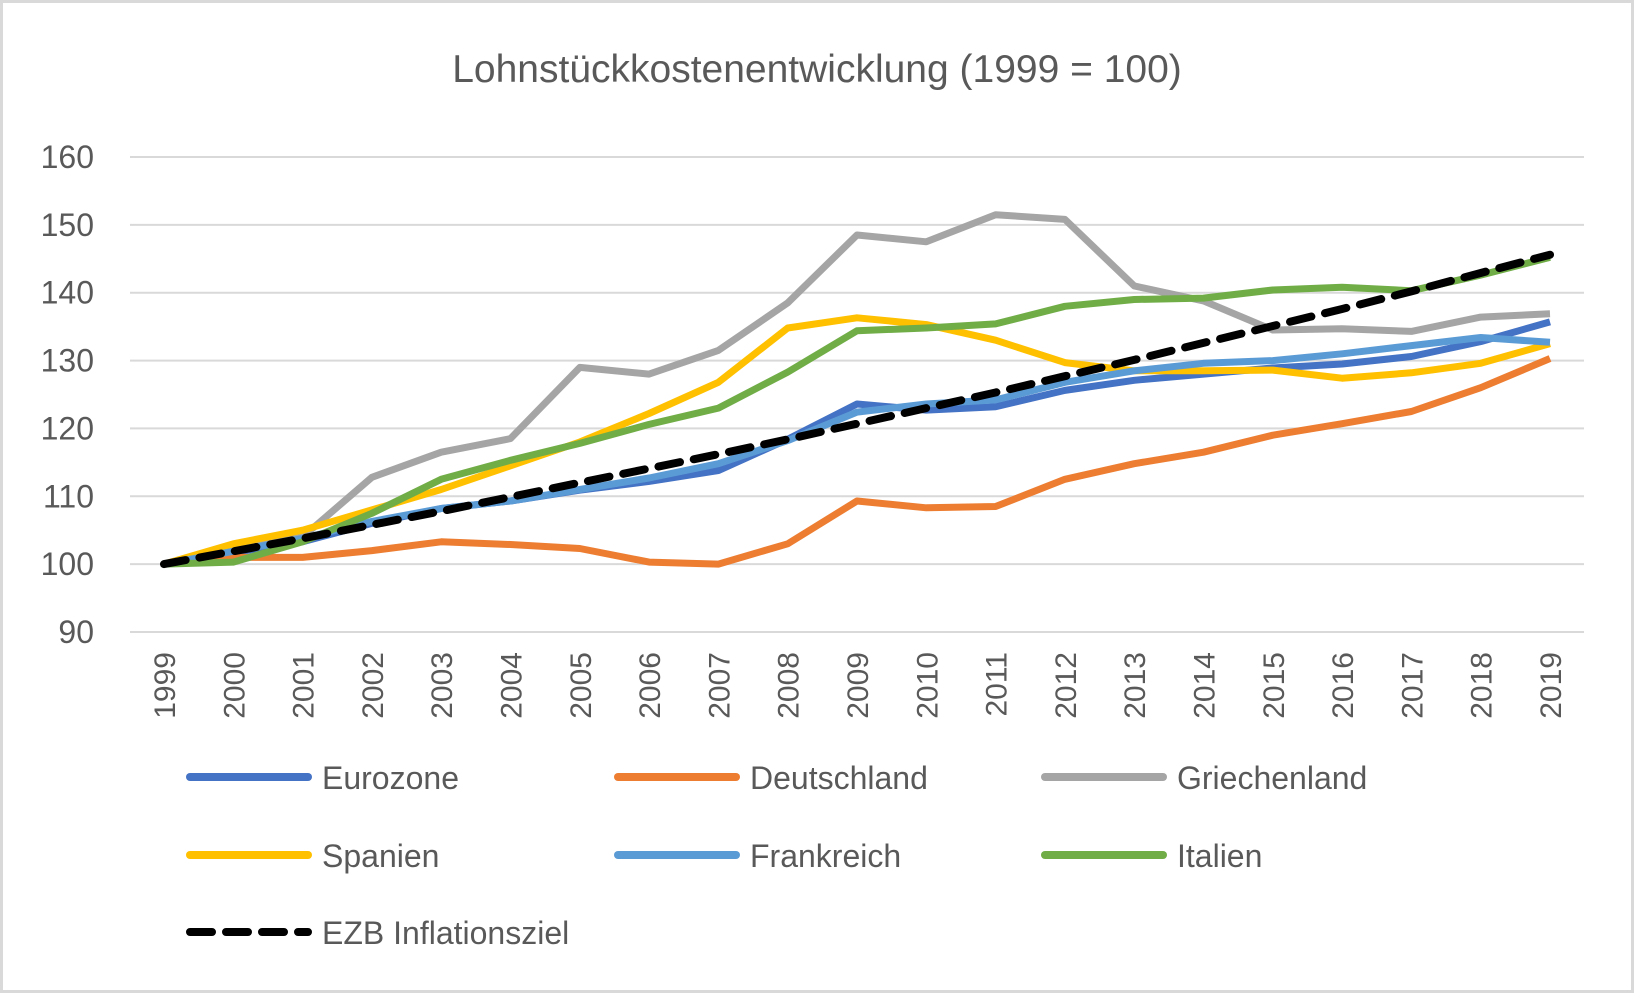 This screenshot has width=1634, height=993. I want to click on y-tick-label: 110, so click(68, 496).